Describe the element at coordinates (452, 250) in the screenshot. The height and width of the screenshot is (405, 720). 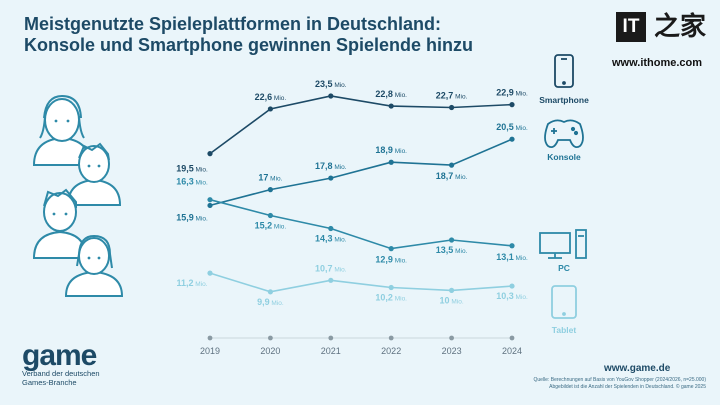
I see `data-label: 13,5 Mio.` at that location.